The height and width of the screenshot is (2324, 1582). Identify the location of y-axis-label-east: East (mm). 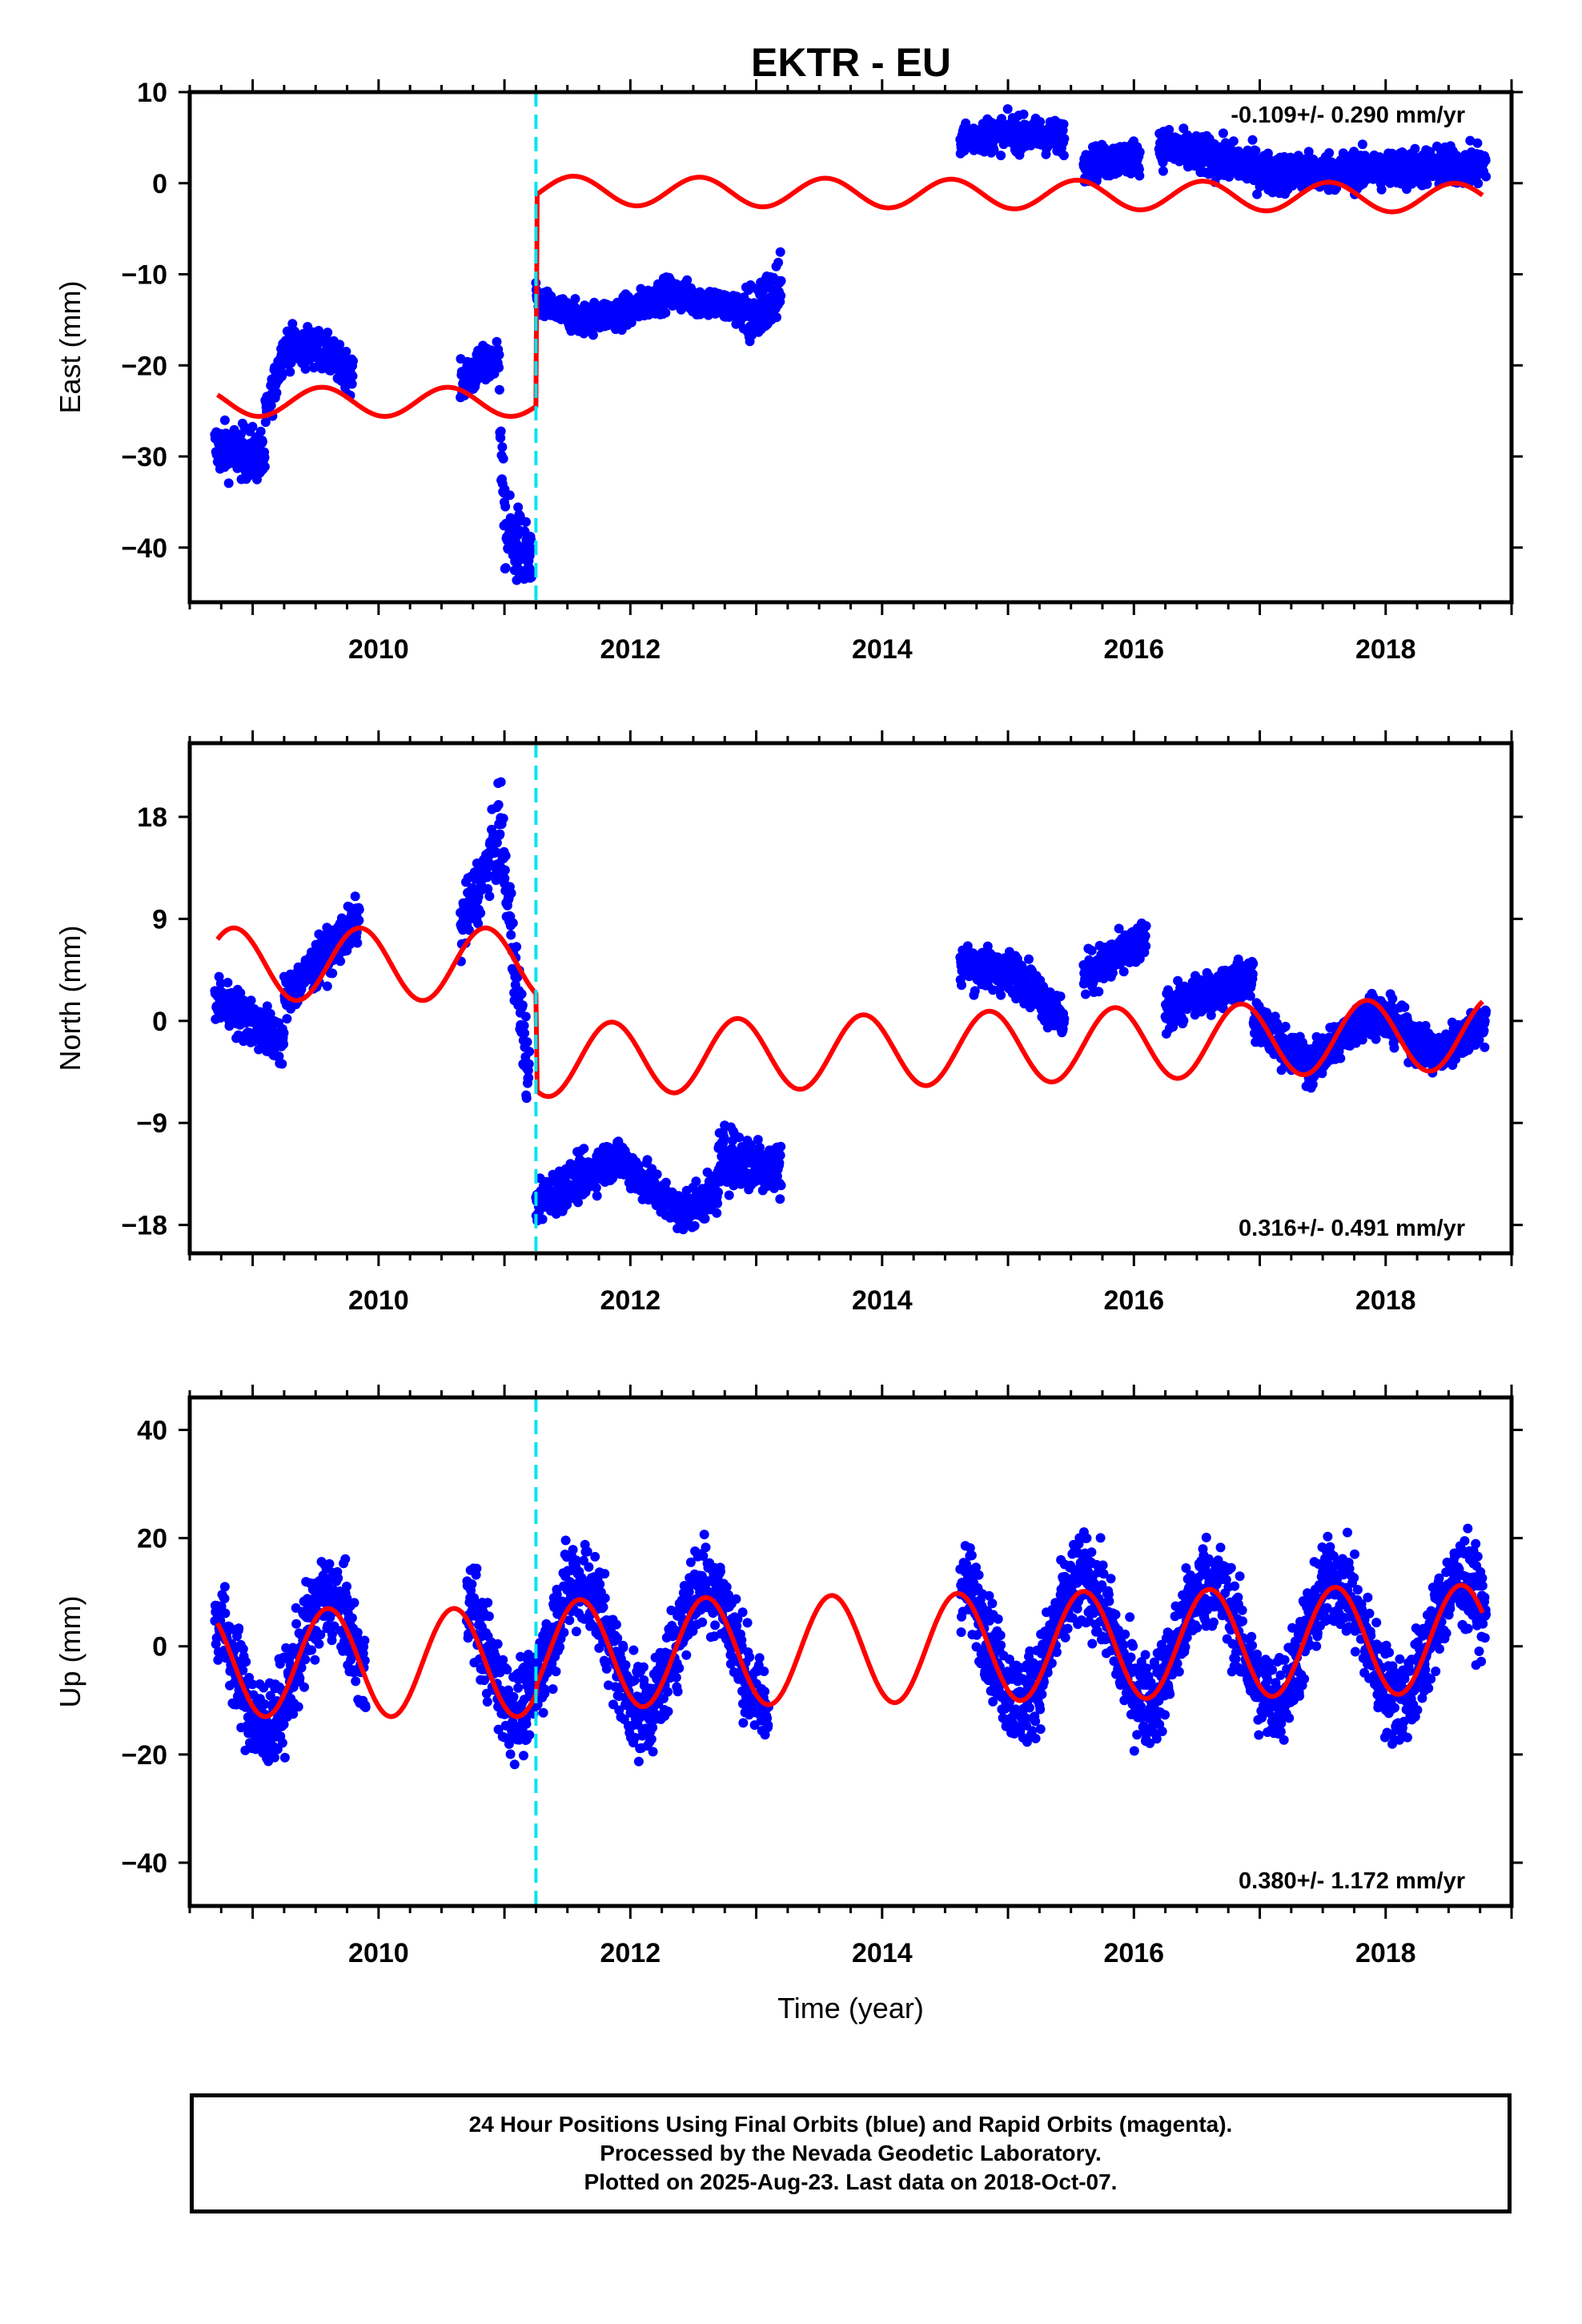
(70, 347).